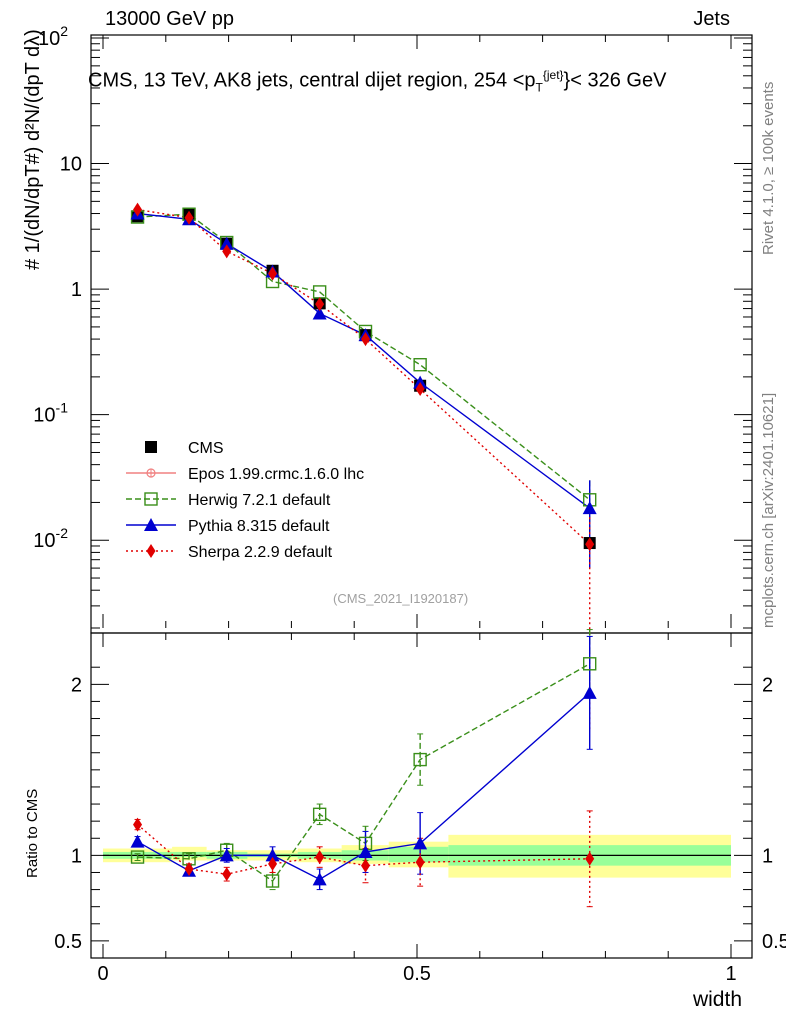 This screenshot has width=786, height=1024. I want to click on category-label: Jets, so click(711, 19).